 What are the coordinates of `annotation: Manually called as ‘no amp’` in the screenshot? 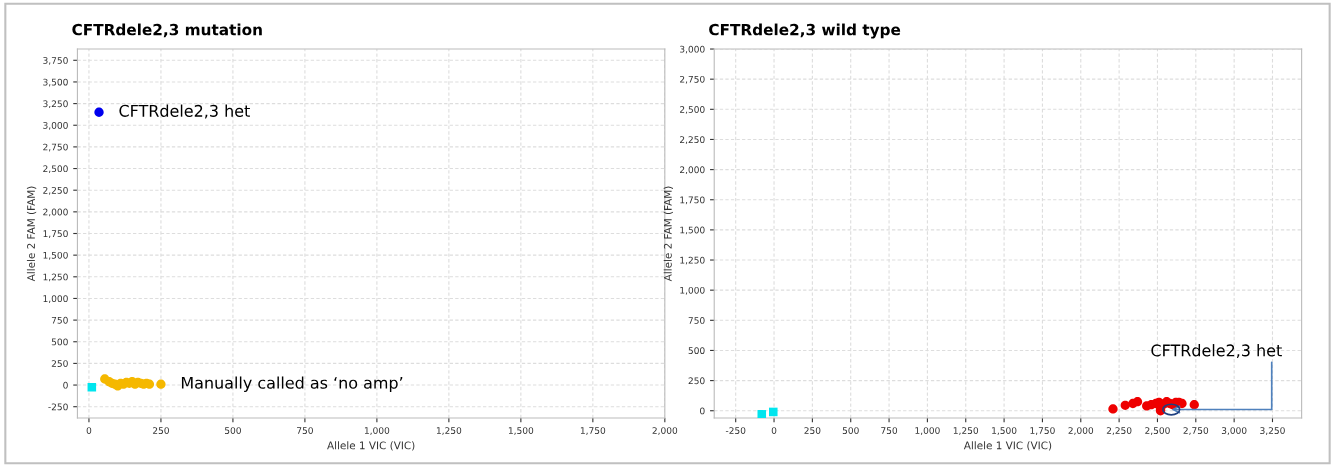 It's located at (292, 384).